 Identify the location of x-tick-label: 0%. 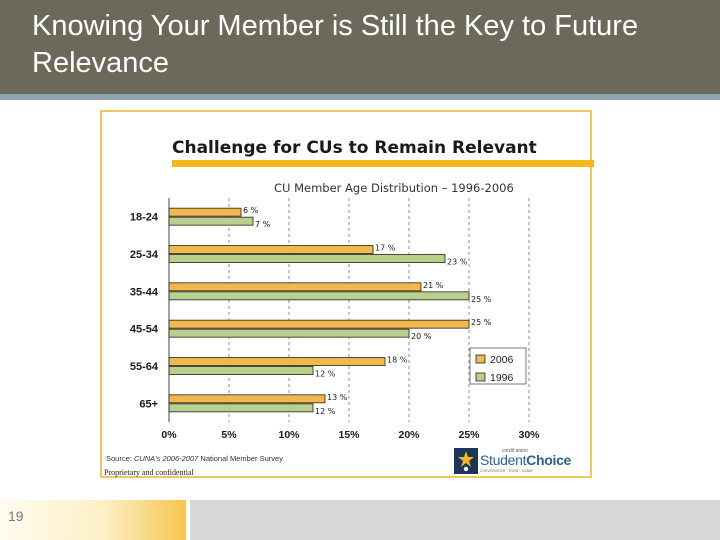
(169, 435).